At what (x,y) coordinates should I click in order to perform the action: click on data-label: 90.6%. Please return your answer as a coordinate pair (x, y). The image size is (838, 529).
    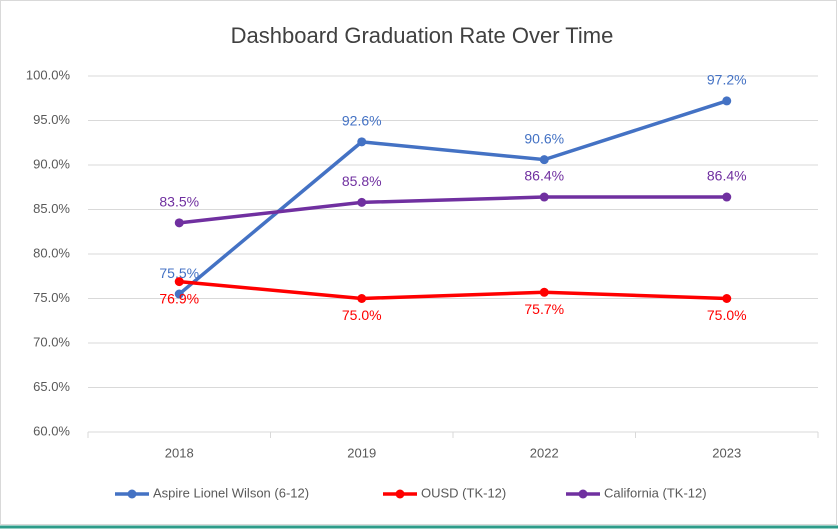
    Looking at the image, I should click on (544, 138).